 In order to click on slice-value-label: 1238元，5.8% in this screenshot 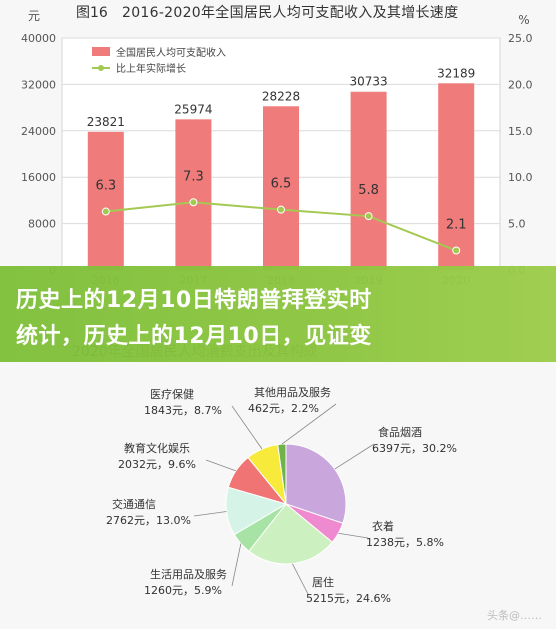, I will do `click(405, 542)`.